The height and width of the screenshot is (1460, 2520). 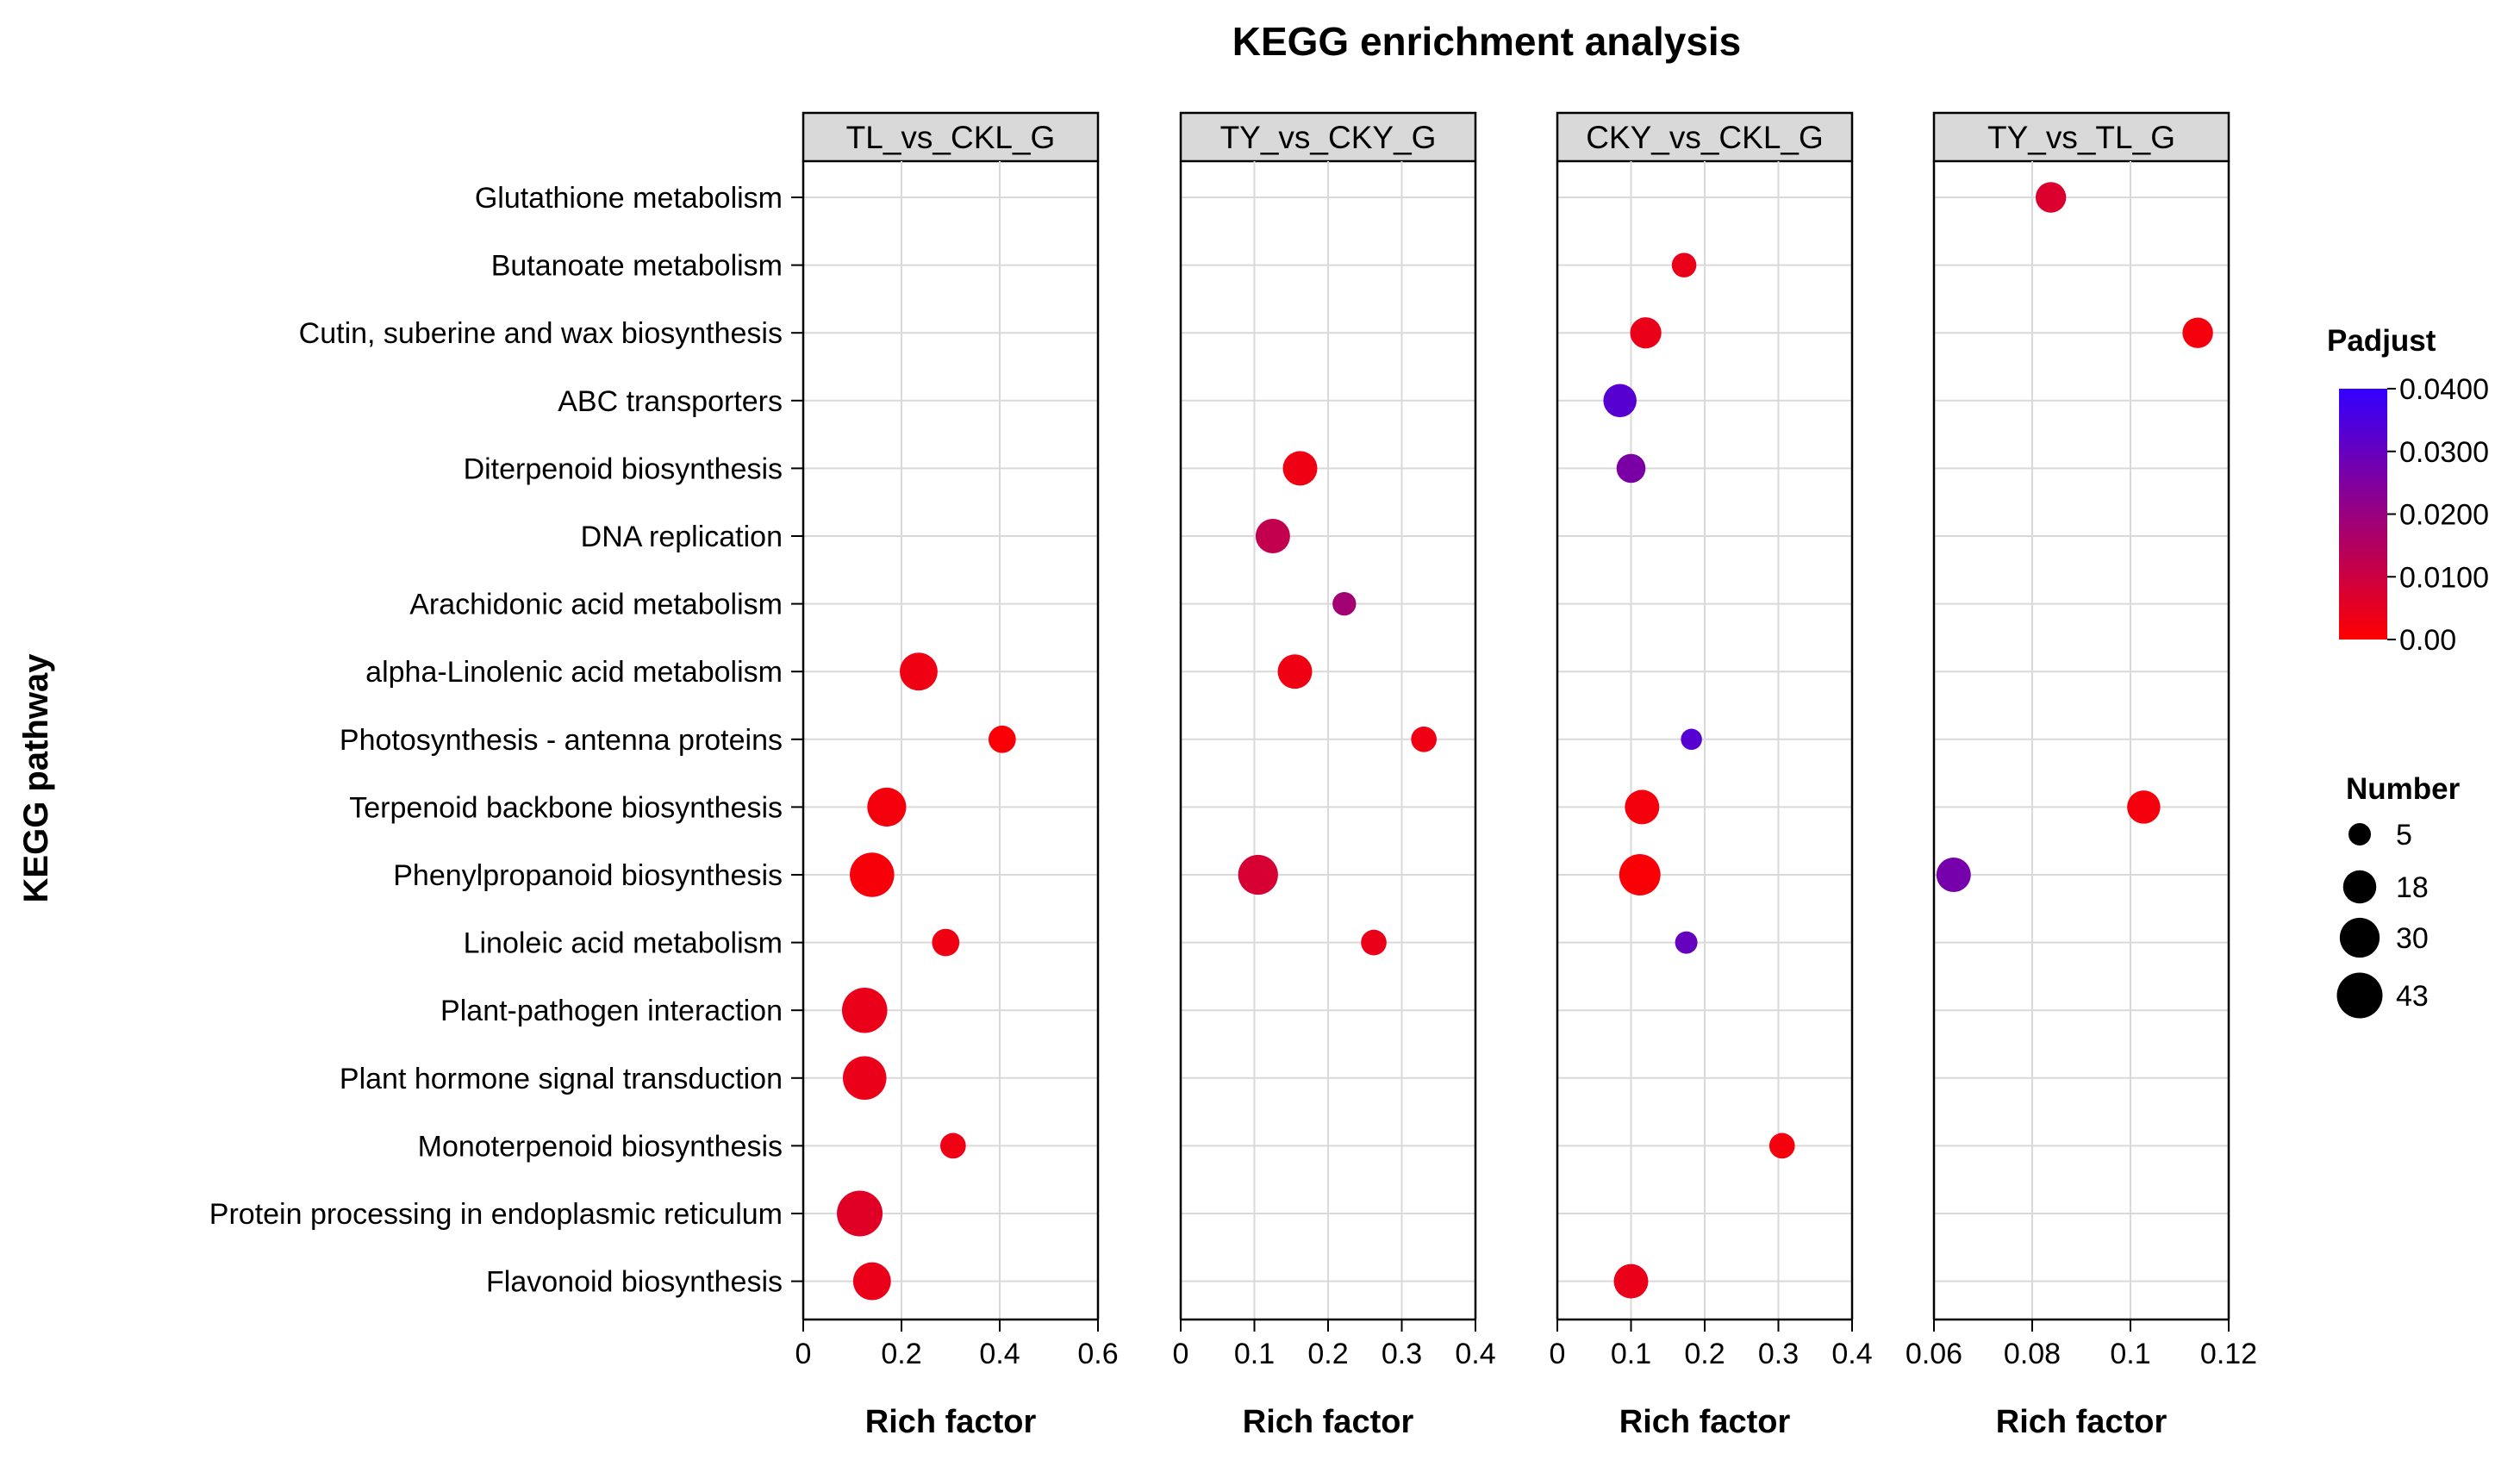 I want to click on number-legend-label: 30, so click(x=2413, y=938).